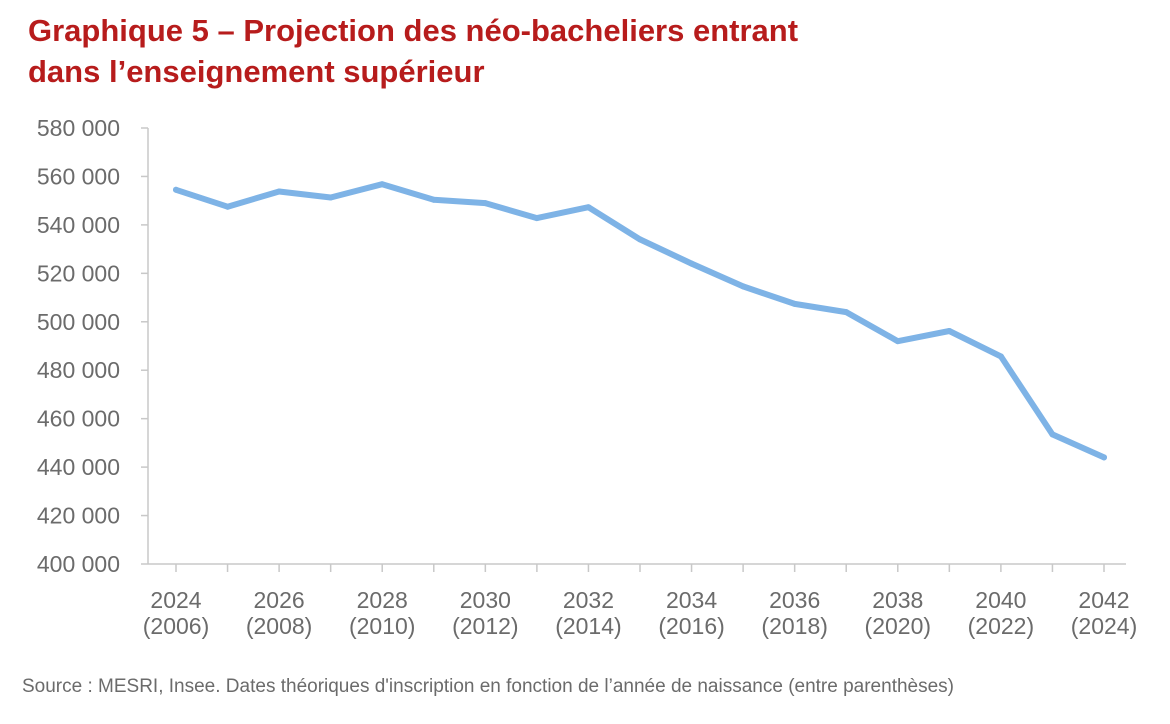 This screenshot has height=724, width=1170. What do you see at coordinates (1001, 626) in the screenshot?
I see `x-tick-label-birth-year: (2022)` at bounding box center [1001, 626].